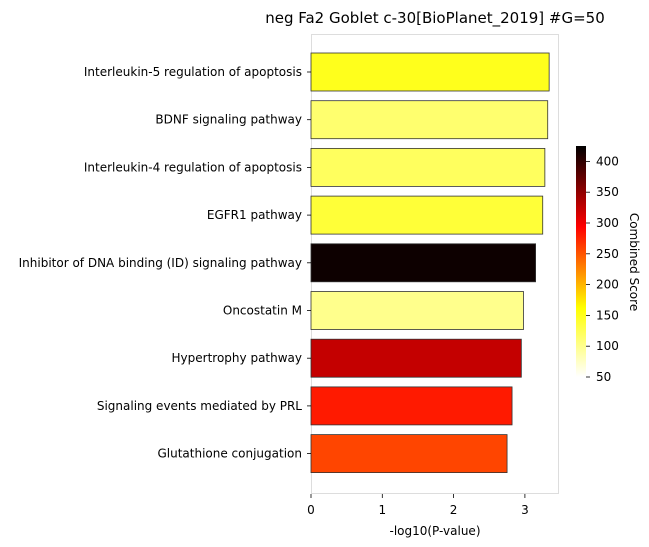 The width and height of the screenshot is (649, 547). I want to click on y-tick-label: Hypertrophy pathway, so click(237, 358).